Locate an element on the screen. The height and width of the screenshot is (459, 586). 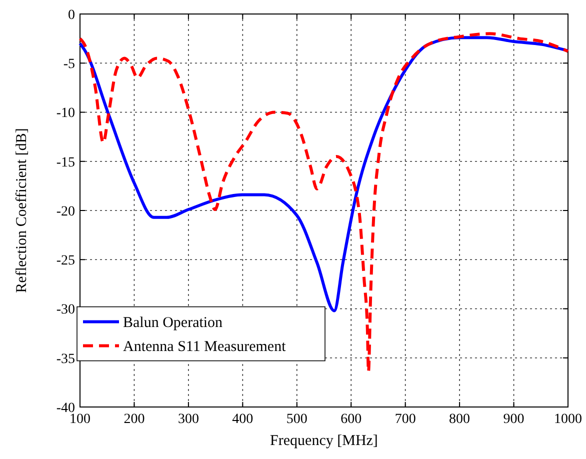
y-tick-label: -10 is located at coordinates (65, 114).